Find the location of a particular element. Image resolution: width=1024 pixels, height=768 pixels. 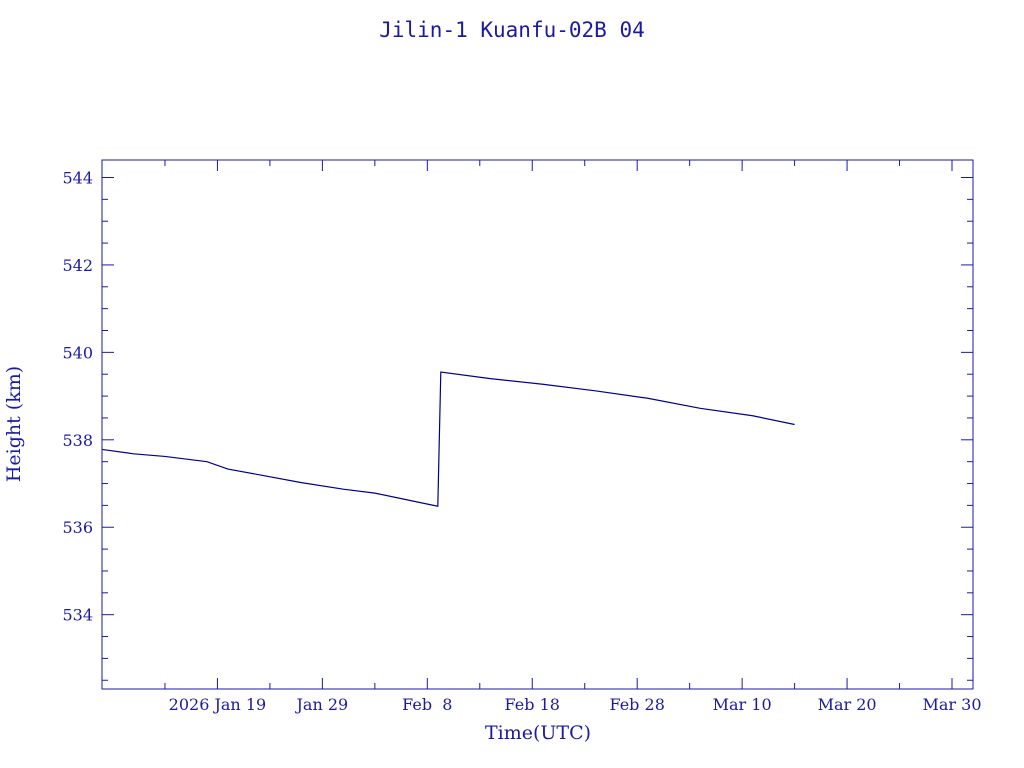

y-tick-label: 538 is located at coordinates (77, 440).